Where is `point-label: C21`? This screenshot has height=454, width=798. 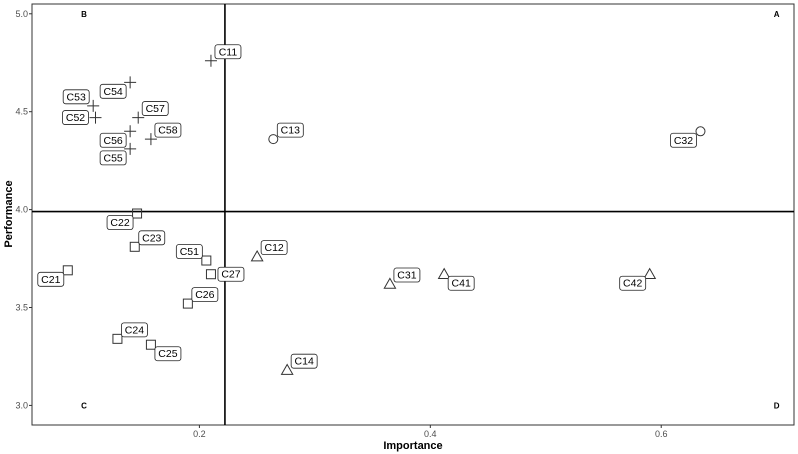
point-label: C21 is located at coordinates (51, 279).